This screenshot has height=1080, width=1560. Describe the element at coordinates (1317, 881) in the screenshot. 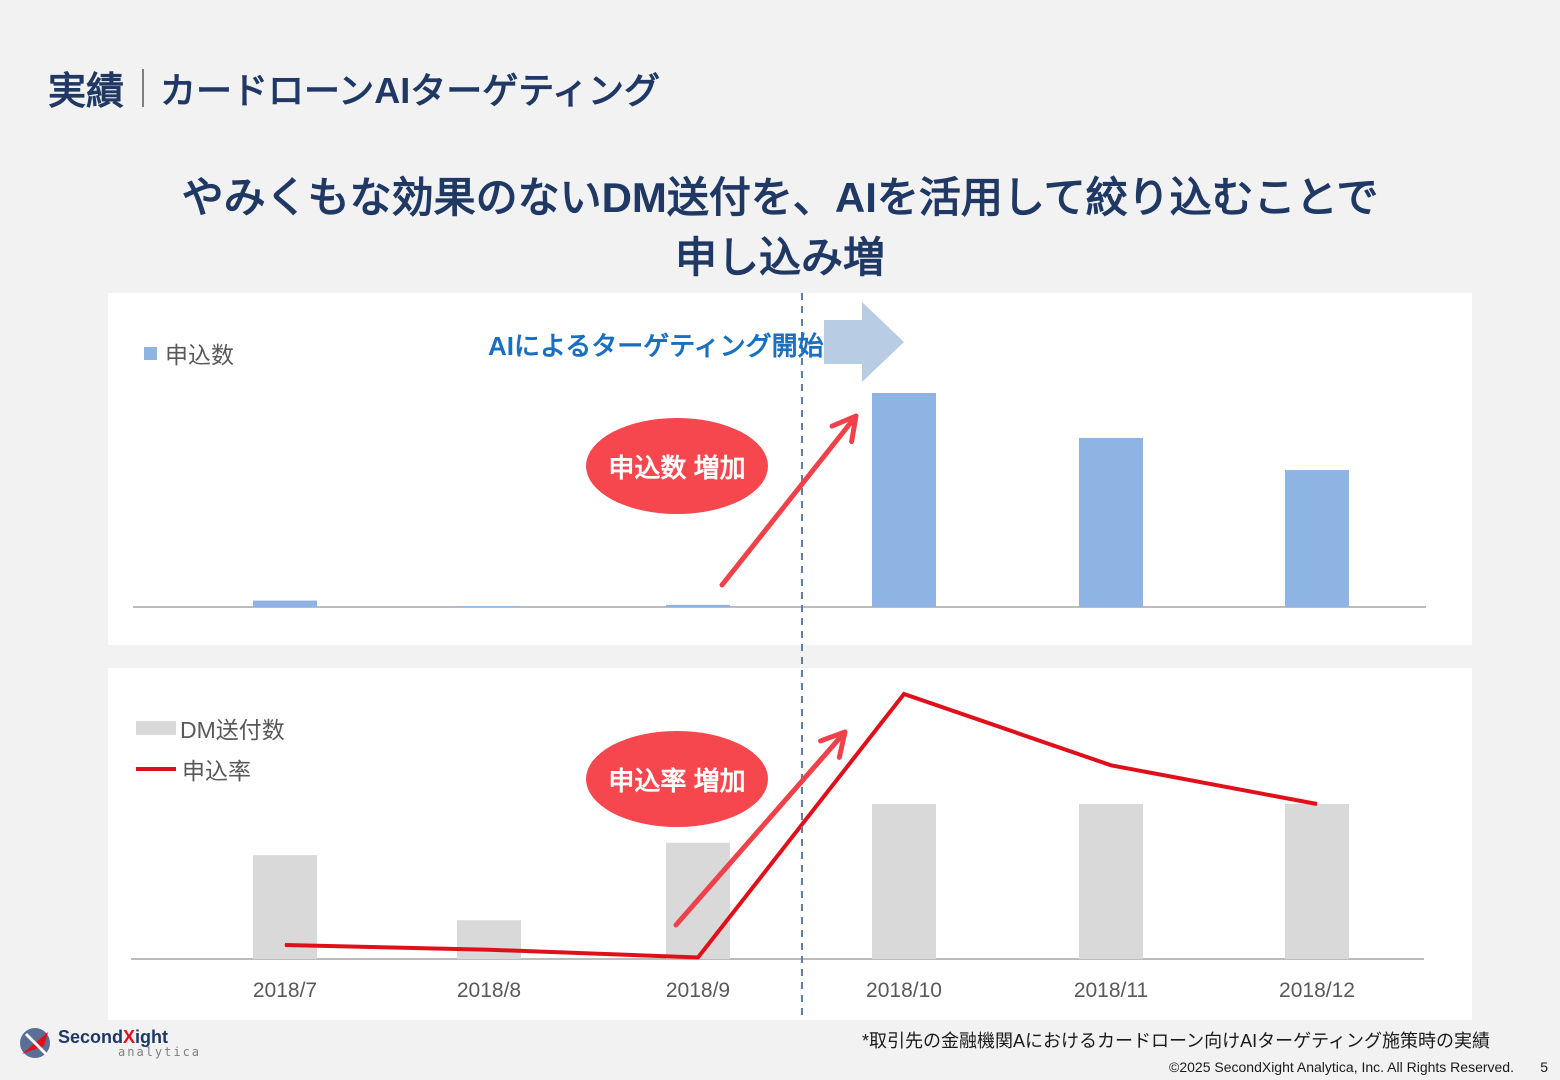

I see `dm-bar-2018/12` at that location.